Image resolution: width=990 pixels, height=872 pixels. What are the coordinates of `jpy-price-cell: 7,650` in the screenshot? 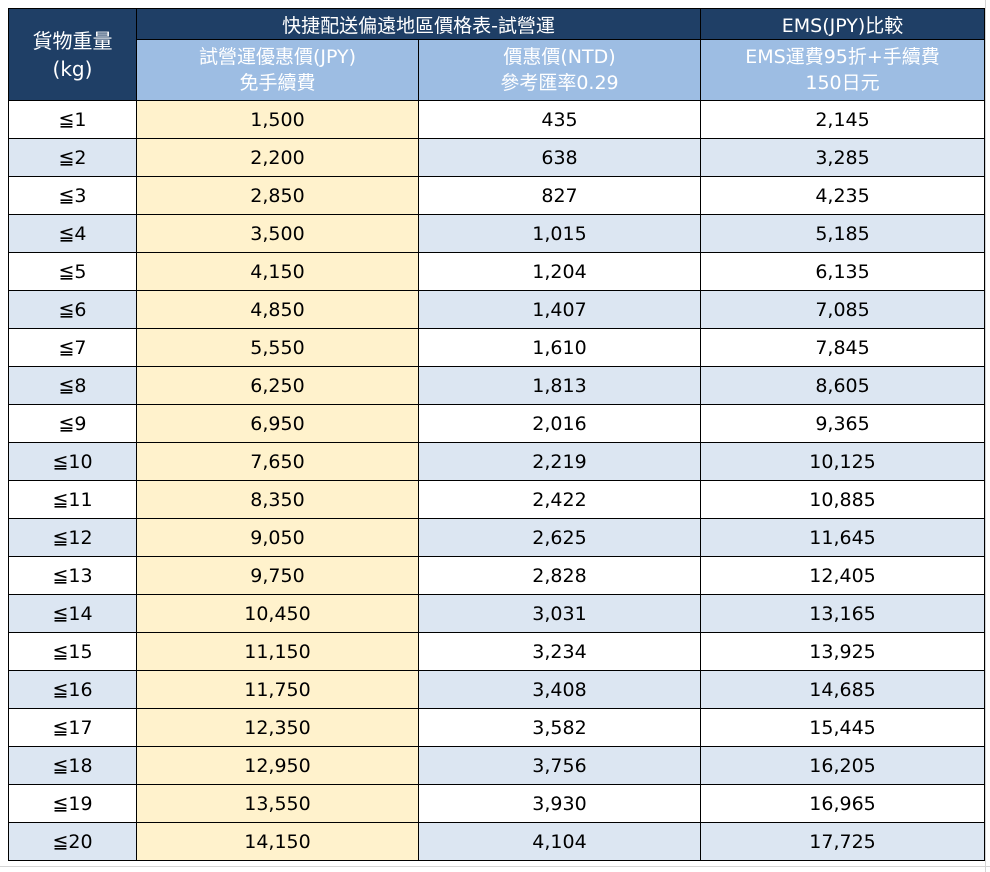 It's located at (277, 461).